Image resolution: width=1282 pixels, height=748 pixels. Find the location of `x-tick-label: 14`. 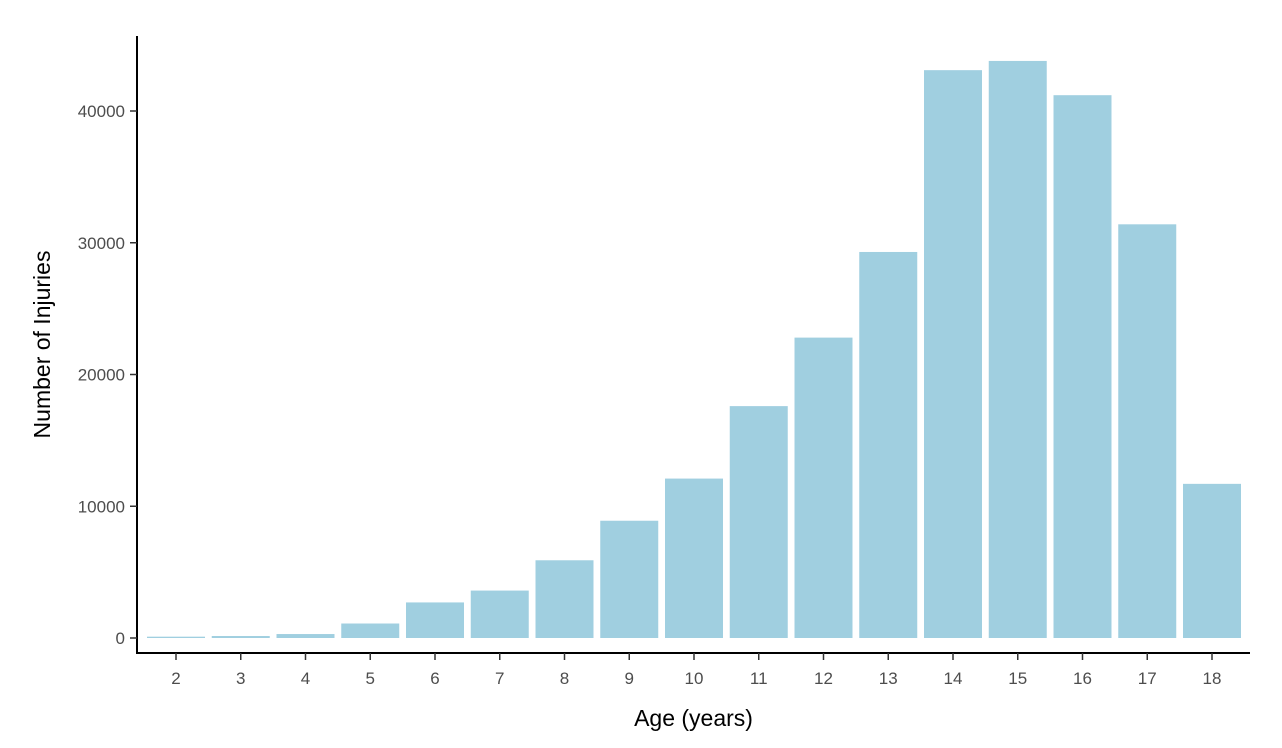

x-tick-label: 14 is located at coordinates (953, 678).